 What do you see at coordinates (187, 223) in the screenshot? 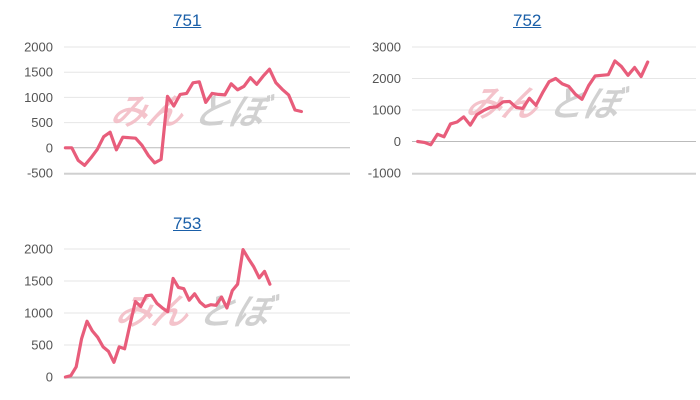
I see `chart-title-link-753: 753` at bounding box center [187, 223].